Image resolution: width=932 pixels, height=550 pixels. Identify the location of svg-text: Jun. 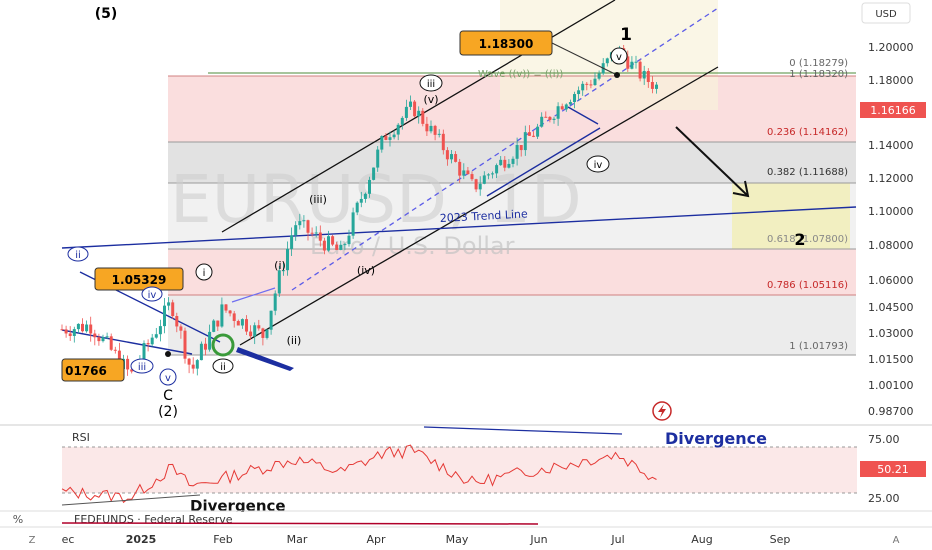
(538, 539).